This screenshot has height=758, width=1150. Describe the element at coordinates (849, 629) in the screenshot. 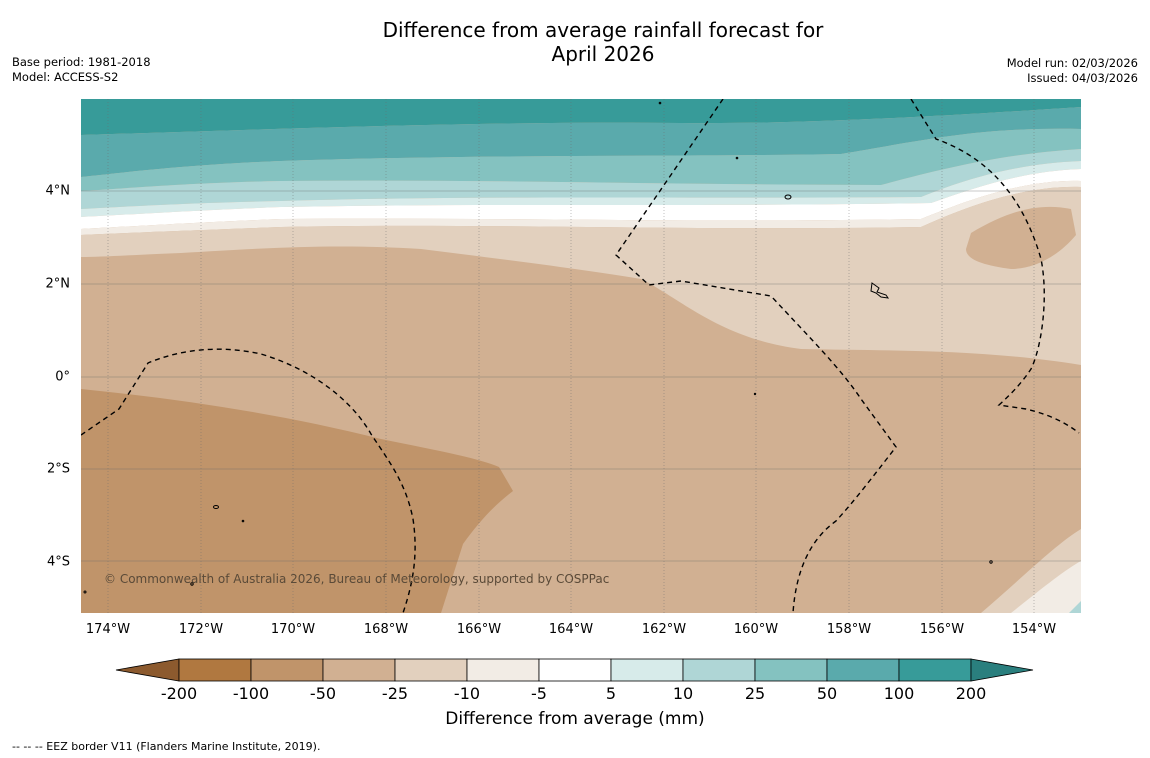

I see `lon-label: 158°W` at that location.